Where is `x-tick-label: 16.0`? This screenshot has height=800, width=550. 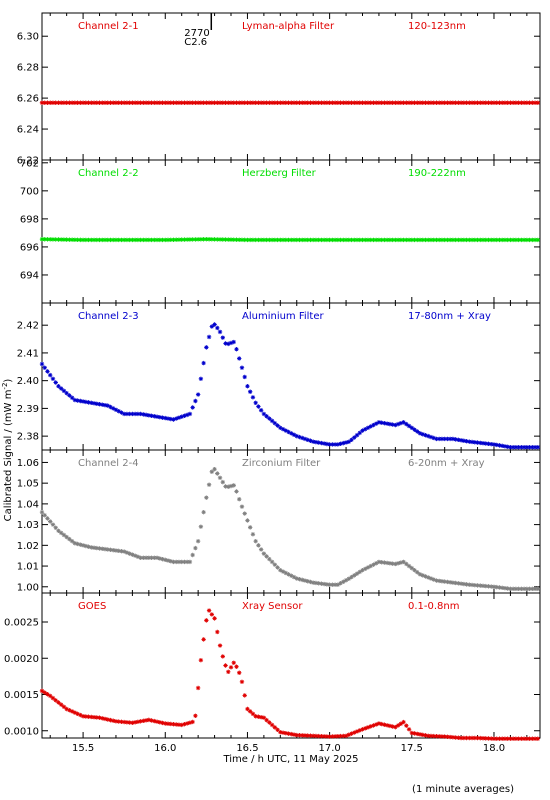 x-tick-label: 16.0 is located at coordinates (165, 748).